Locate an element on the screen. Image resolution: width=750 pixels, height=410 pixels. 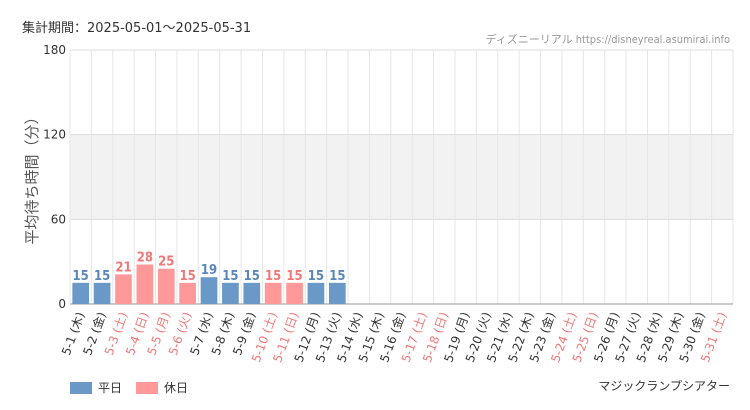
y-tick-label: 180 is located at coordinates (54, 50).